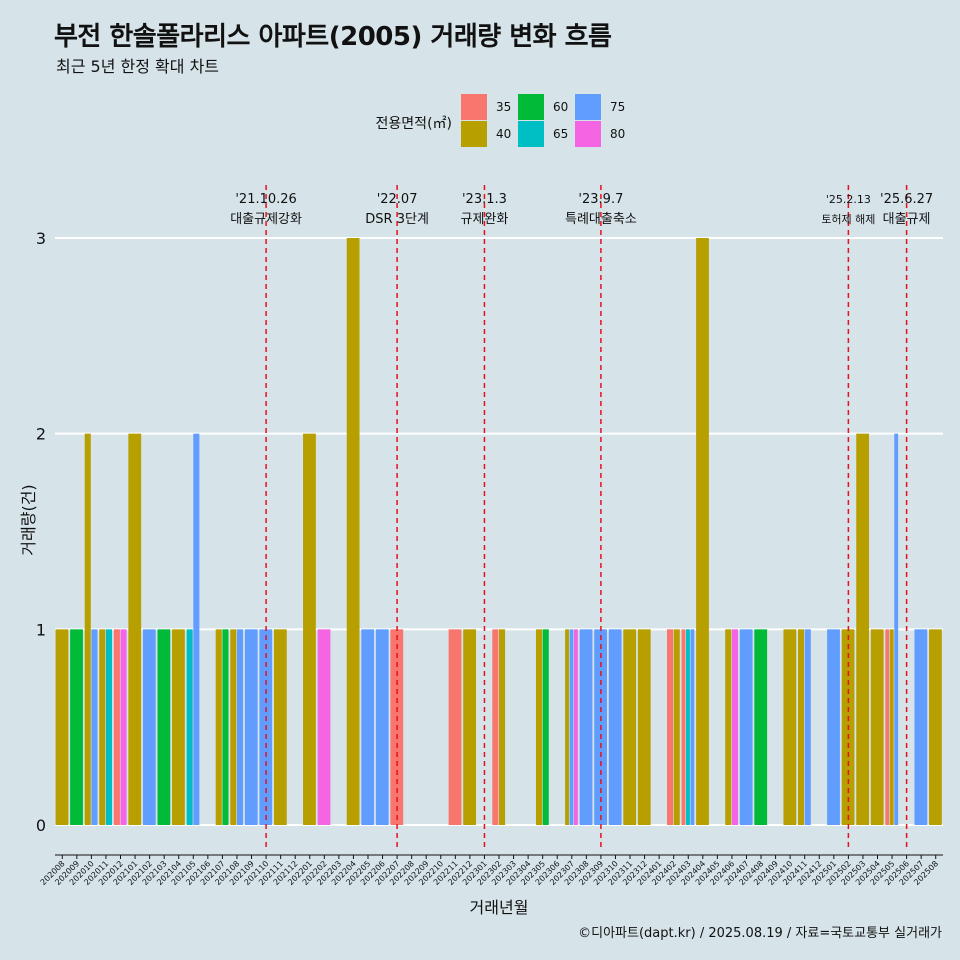 The height and width of the screenshot is (960, 960). What do you see at coordinates (265, 199) in the screenshot?
I see `event-date-label: '21.10.26` at bounding box center [265, 199].